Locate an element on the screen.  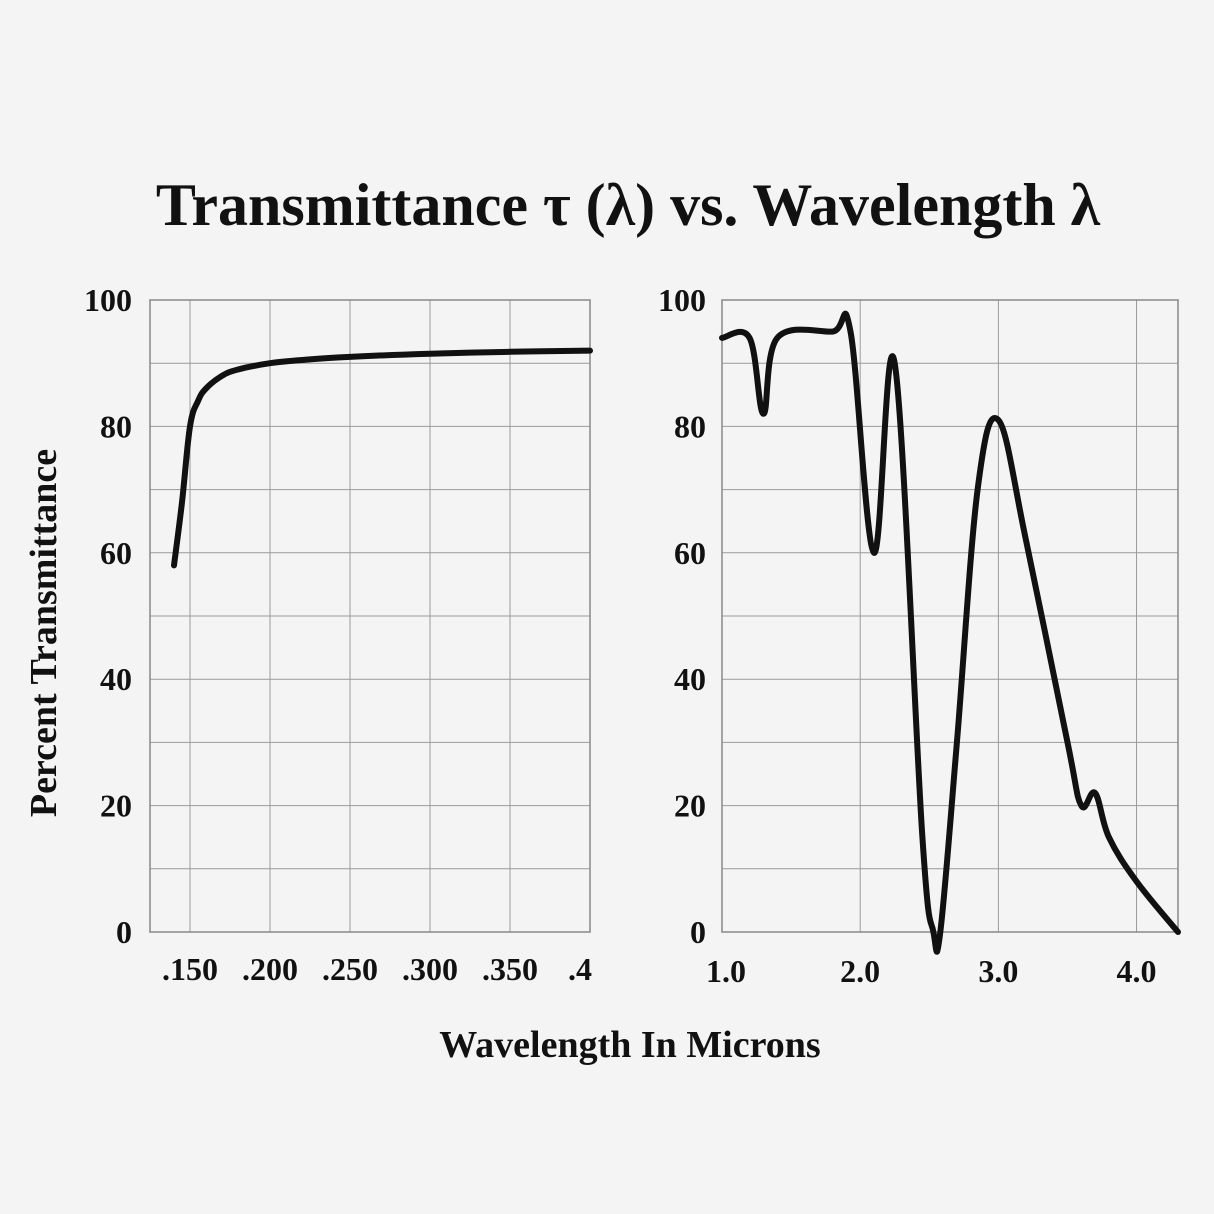
x-tick-label: 4.0 is located at coordinates (1137, 971).